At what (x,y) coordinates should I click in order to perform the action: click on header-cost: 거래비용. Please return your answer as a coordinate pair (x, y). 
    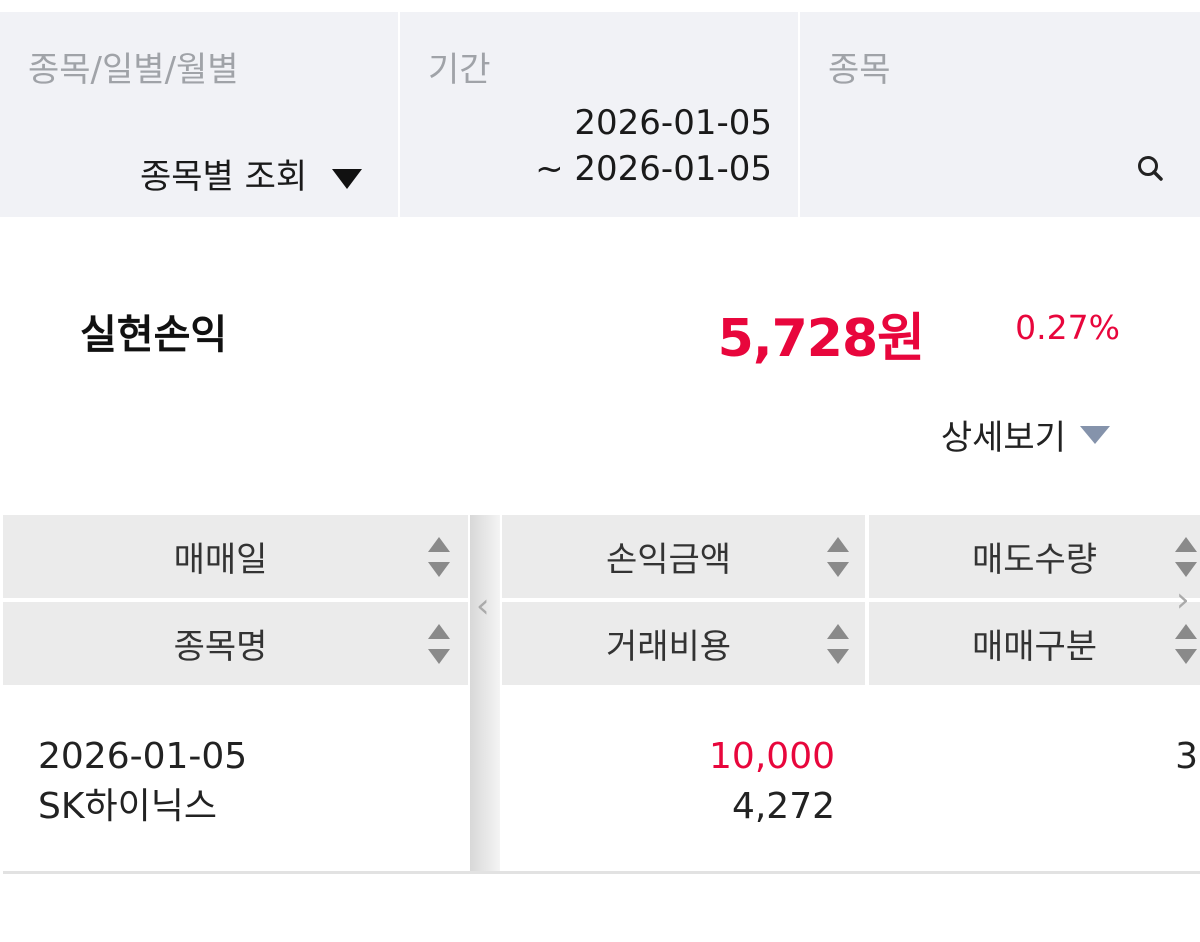
    Looking at the image, I should click on (683, 643).